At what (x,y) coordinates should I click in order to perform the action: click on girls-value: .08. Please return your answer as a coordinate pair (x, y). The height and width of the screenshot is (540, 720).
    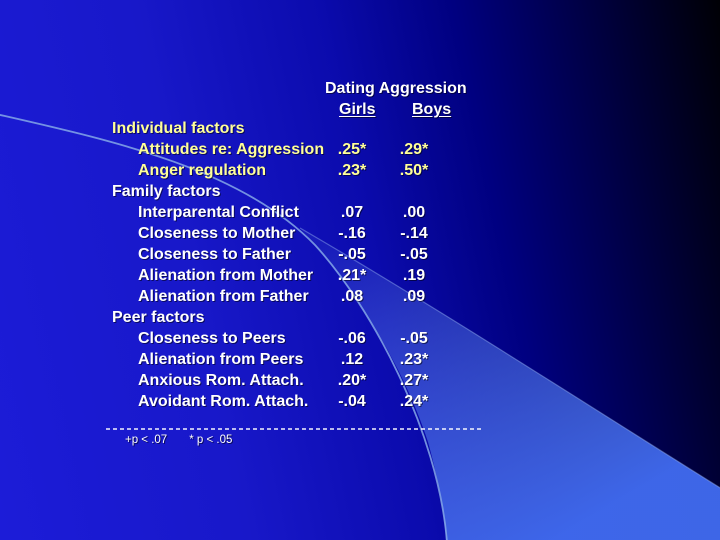
    Looking at the image, I should click on (352, 296).